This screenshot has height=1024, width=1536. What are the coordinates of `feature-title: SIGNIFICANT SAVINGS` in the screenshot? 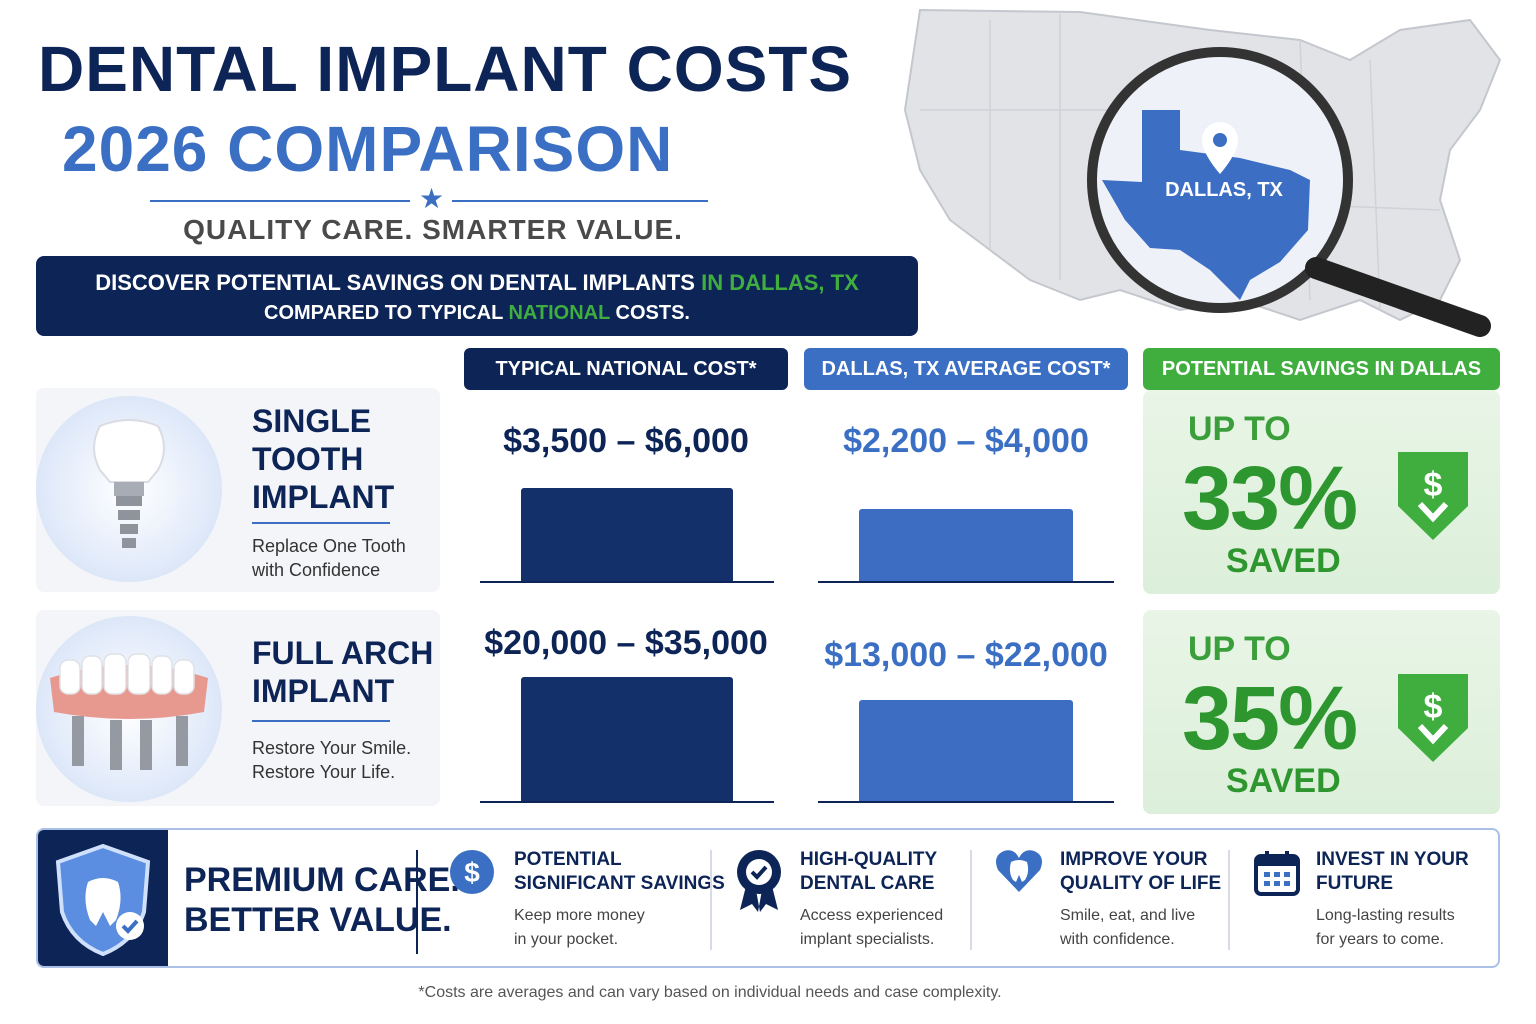 It's located at (619, 883).